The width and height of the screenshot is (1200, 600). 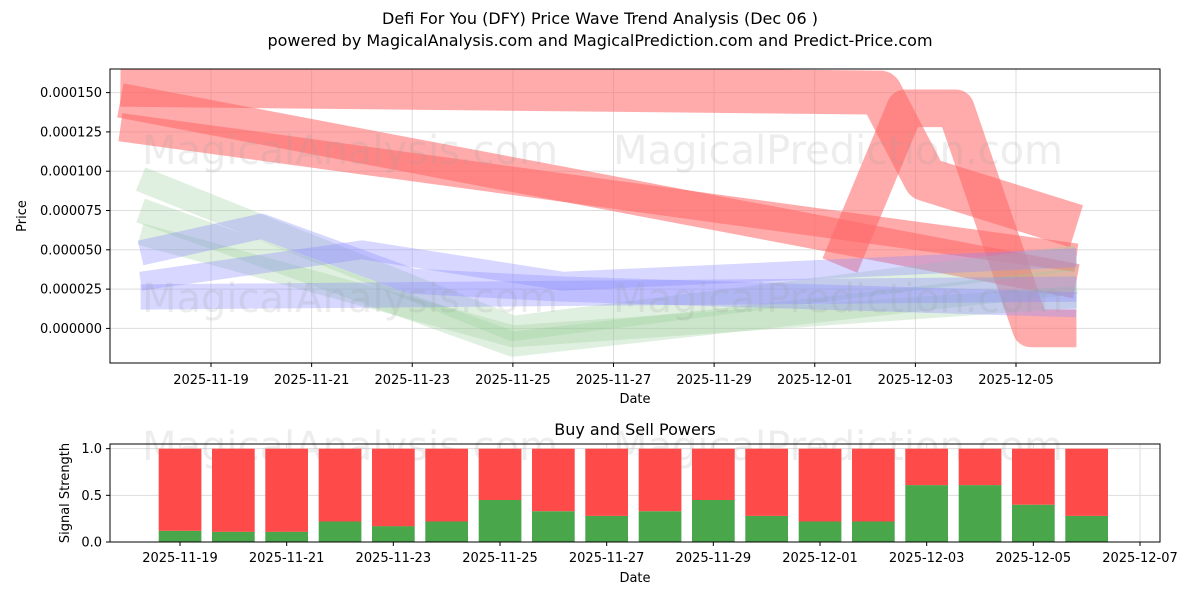 What do you see at coordinates (65, 493) in the screenshot?
I see `bottom-y-axis-label: Signal Strength` at bounding box center [65, 493].